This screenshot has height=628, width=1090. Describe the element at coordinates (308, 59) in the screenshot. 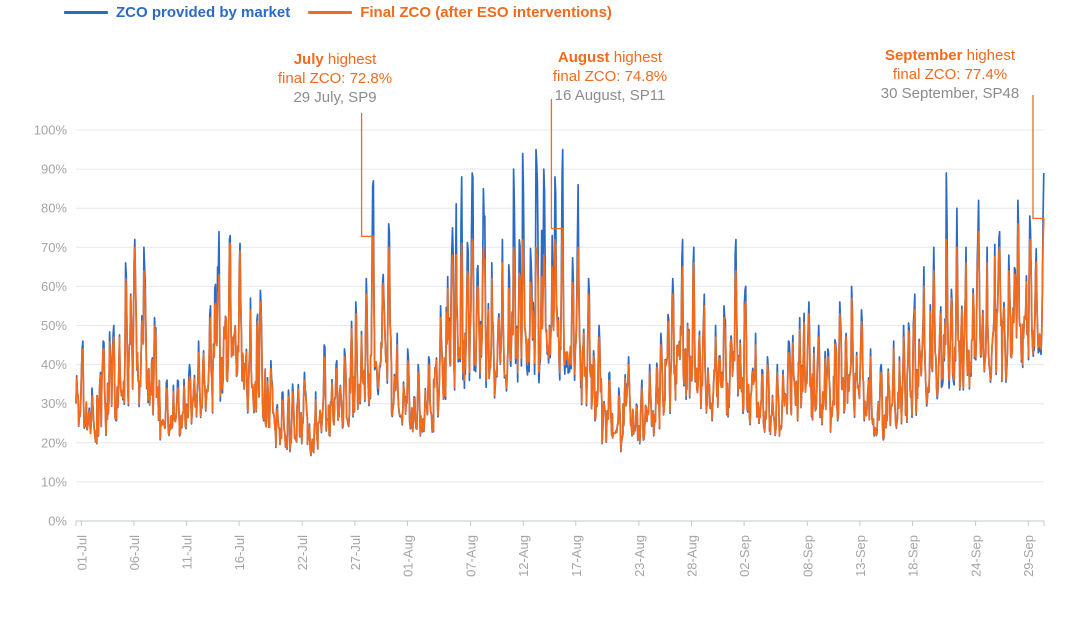

I see `annotation-month: July` at that location.